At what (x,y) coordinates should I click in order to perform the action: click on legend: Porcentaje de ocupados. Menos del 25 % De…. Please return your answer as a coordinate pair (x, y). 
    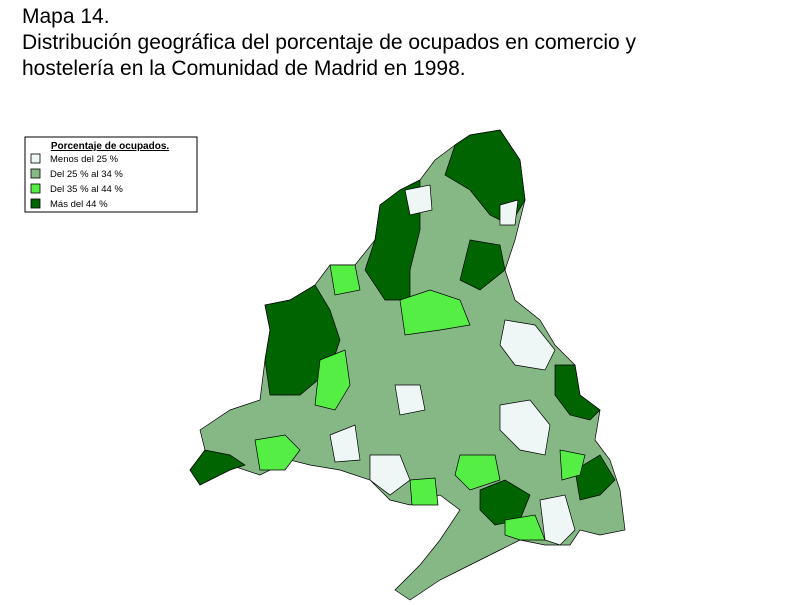
    Looking at the image, I should click on (111, 174).